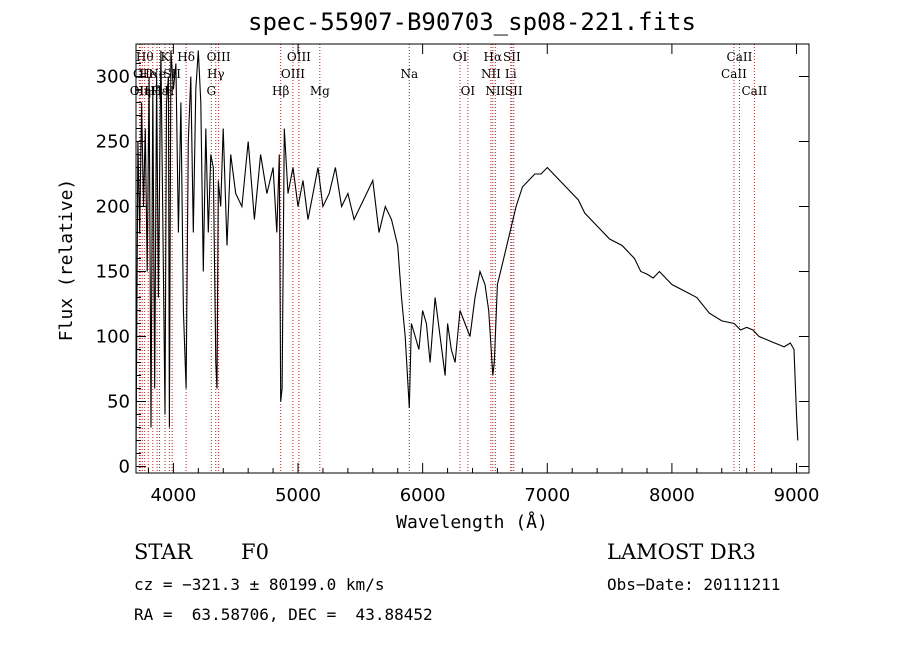  I want to click on y-tick-label: 200, so click(113, 207).